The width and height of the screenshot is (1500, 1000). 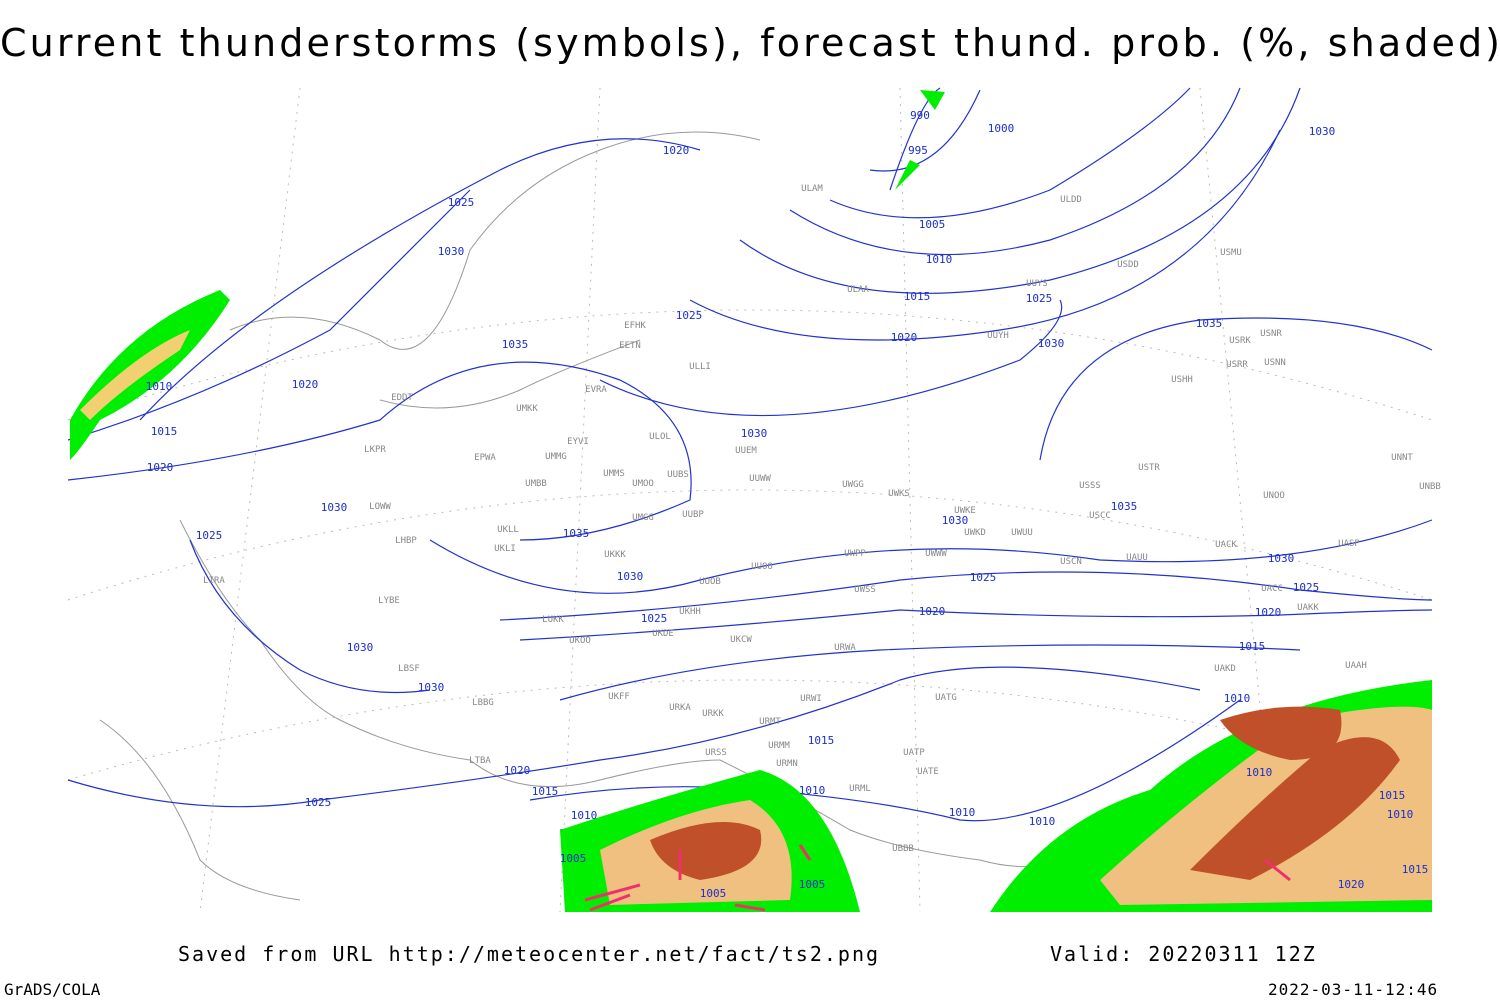 I want to click on isobar-label: 995, so click(x=918, y=150).